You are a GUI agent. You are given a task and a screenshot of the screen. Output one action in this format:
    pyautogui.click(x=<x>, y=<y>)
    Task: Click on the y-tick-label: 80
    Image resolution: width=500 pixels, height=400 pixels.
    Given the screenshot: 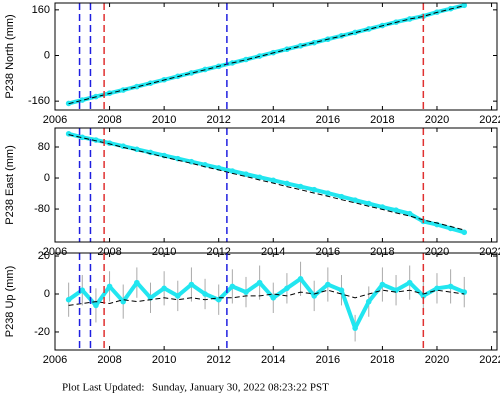 What is the action you would take?
    pyautogui.click(x=44, y=147)
    